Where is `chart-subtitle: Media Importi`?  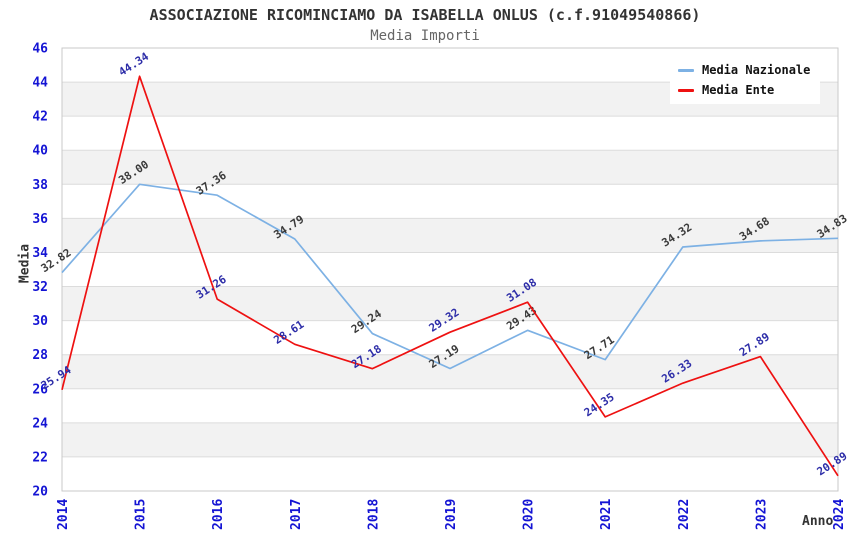 chart-subtitle: Media Importi is located at coordinates (425, 36).